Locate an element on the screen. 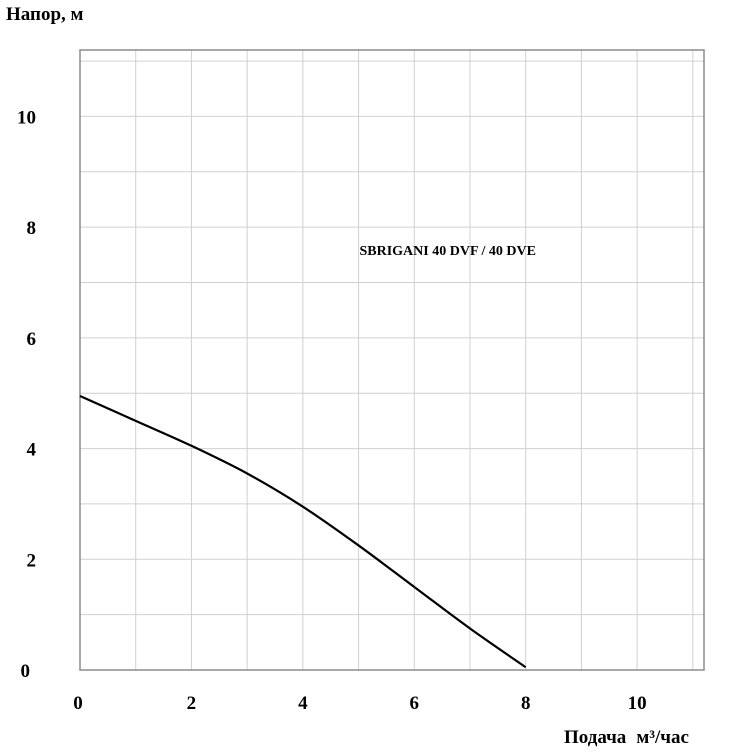  y-tick-label: 6 is located at coordinates (32, 339).